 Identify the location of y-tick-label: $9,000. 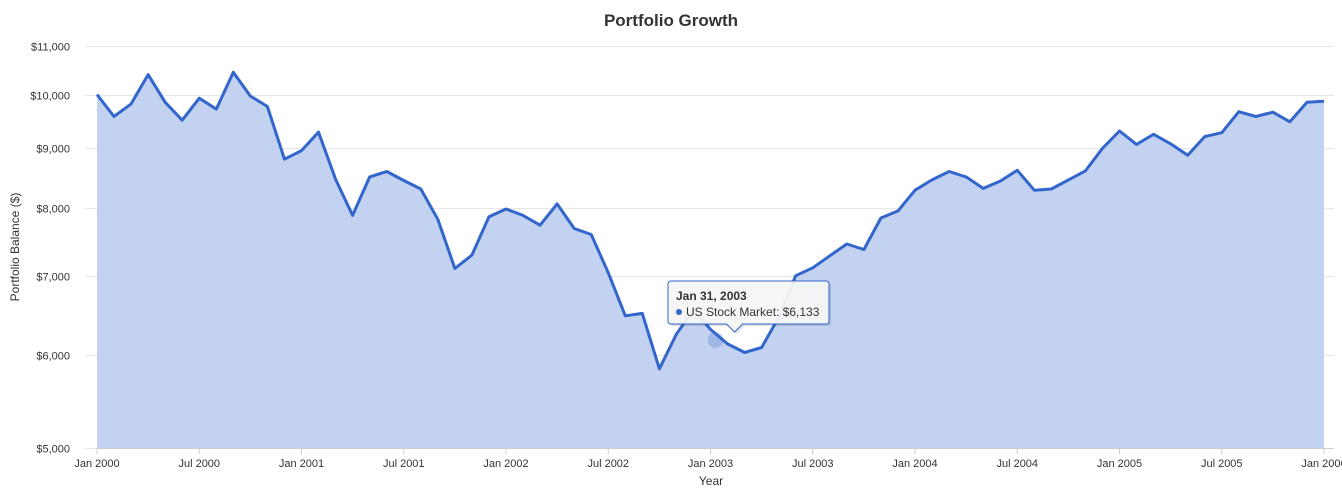
(53, 150).